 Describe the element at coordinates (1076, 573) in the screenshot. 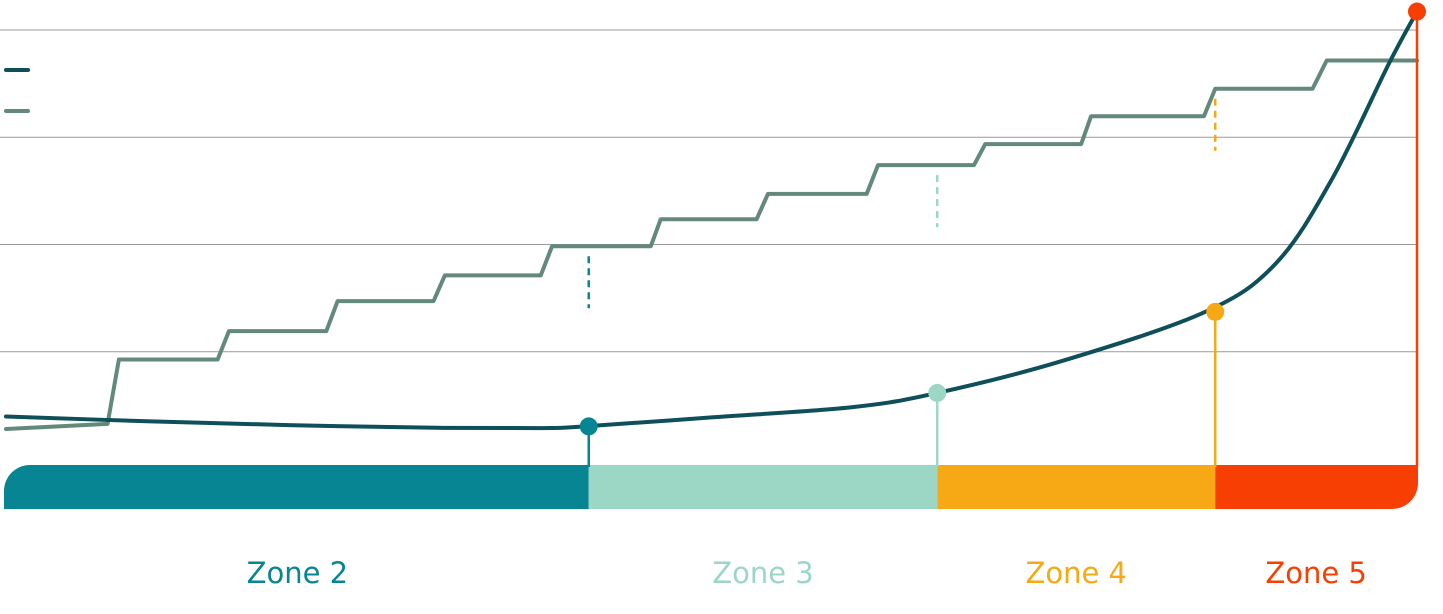

I see `zone-4-label: Zone 4` at that location.